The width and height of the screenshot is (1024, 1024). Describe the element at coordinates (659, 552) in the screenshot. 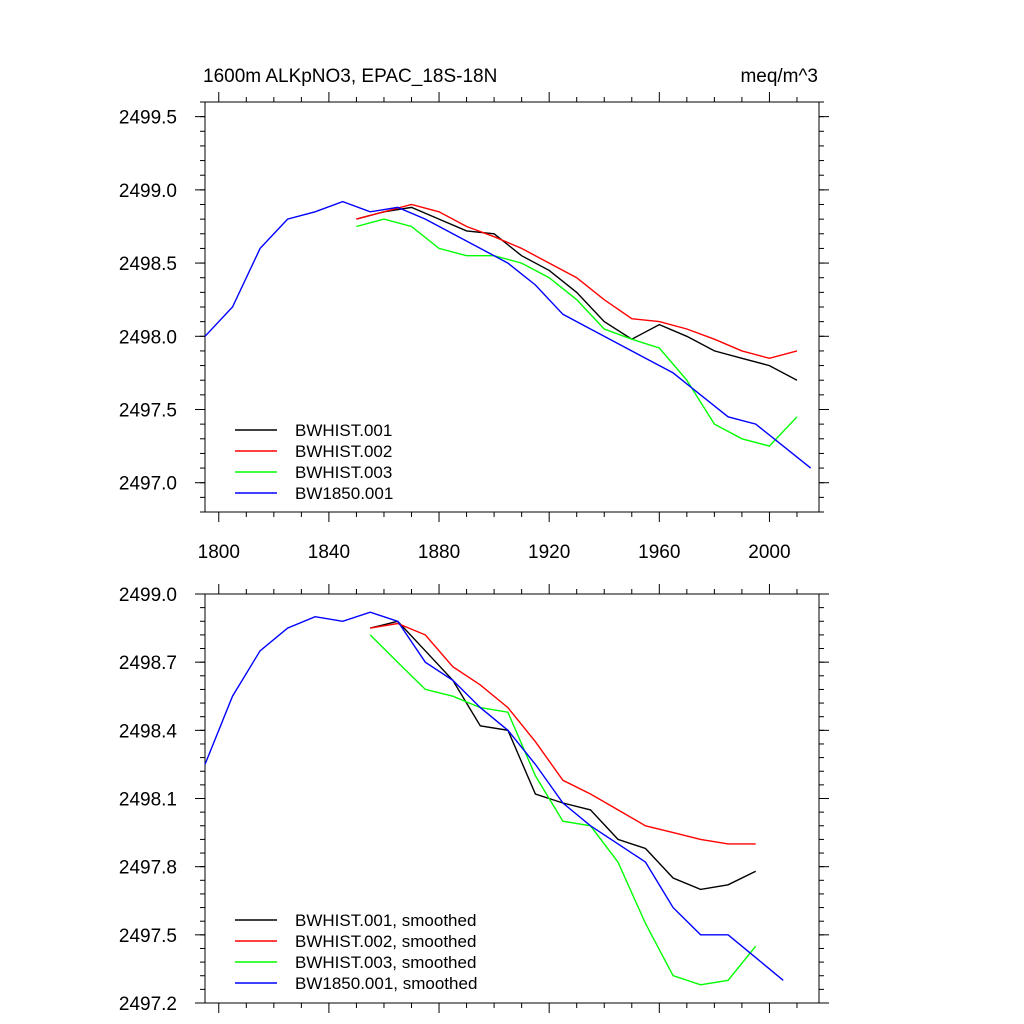

I see `x-tick-label: 1960` at that location.